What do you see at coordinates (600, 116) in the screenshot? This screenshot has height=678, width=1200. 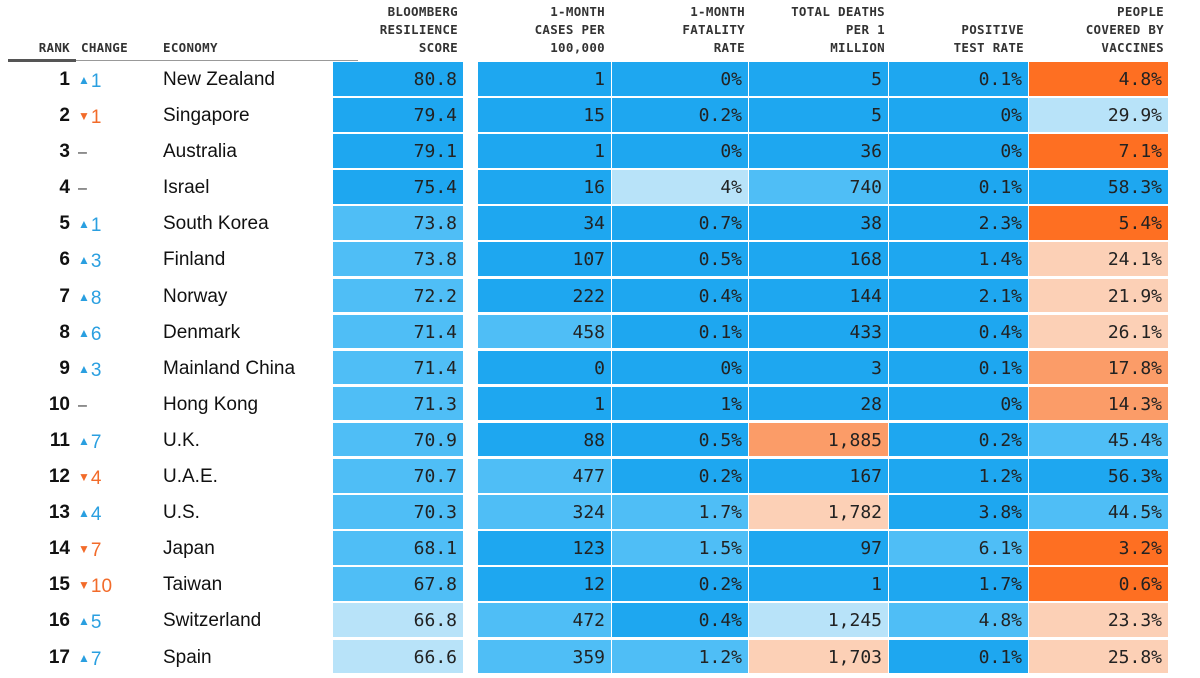 I see `table-row: 2 ▼1 Singapore 79.4 15 0.2% 5 0% 29.9%` at bounding box center [600, 116].